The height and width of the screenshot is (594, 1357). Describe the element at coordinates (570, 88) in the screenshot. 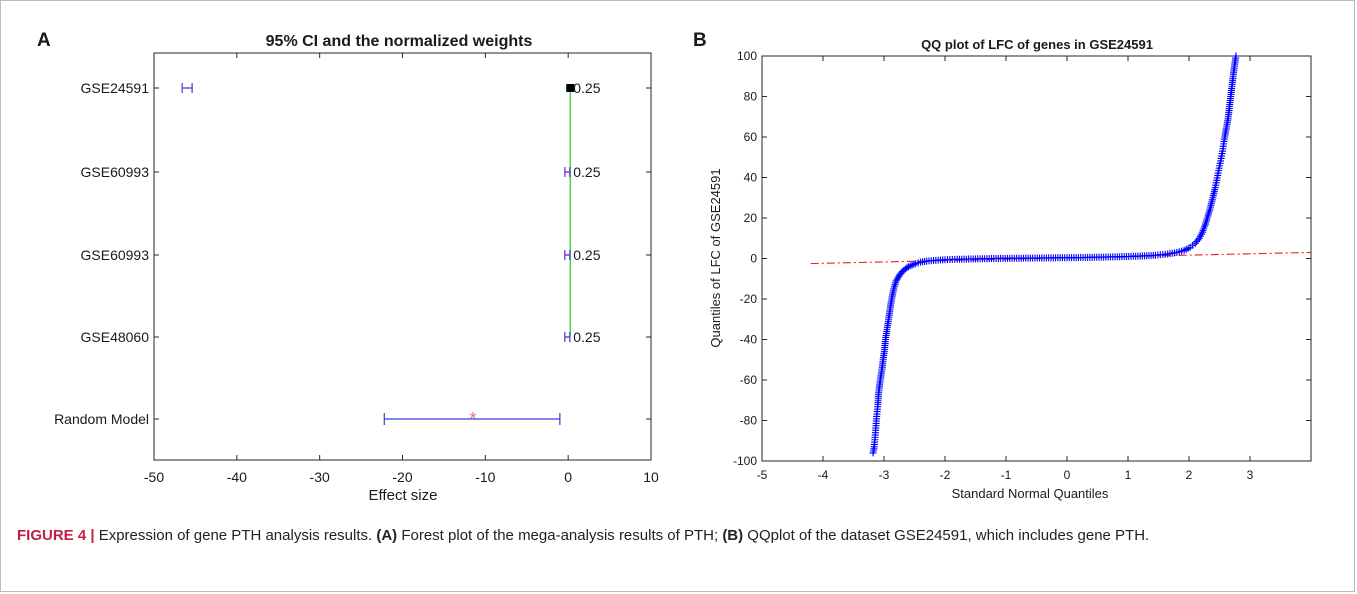

I see `weight-square` at that location.